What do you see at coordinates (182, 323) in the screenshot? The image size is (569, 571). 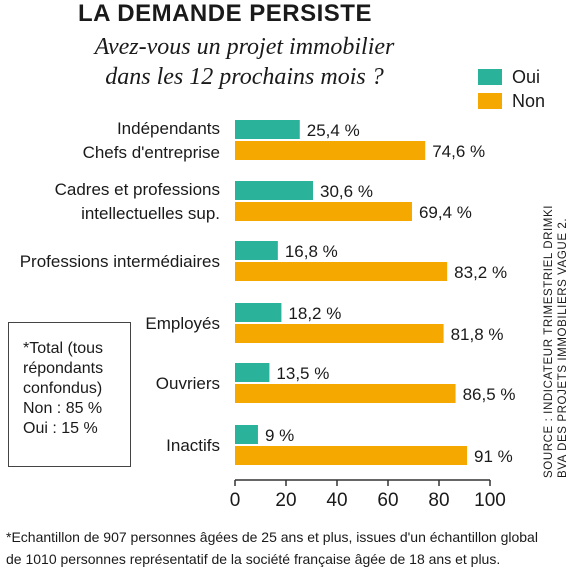 I see `category-label-3-0: Employés` at bounding box center [182, 323].